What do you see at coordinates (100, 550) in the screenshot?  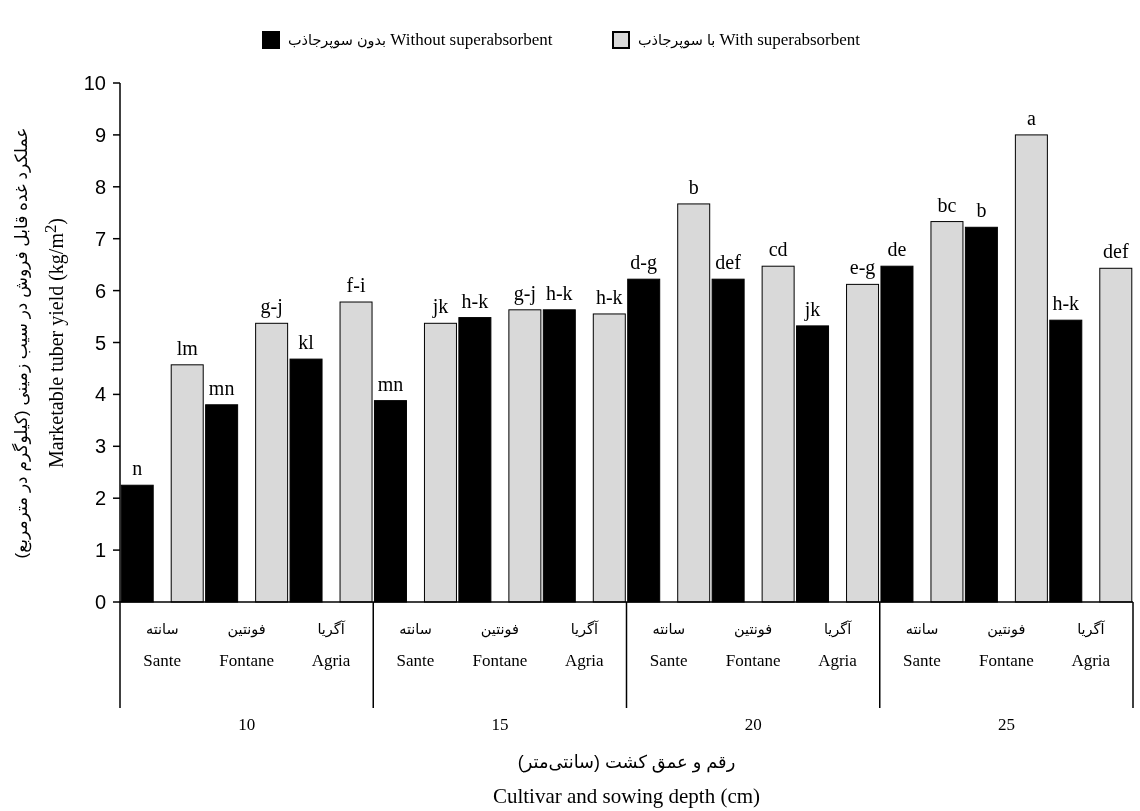 I see `y-tick-label: 1` at bounding box center [100, 550].